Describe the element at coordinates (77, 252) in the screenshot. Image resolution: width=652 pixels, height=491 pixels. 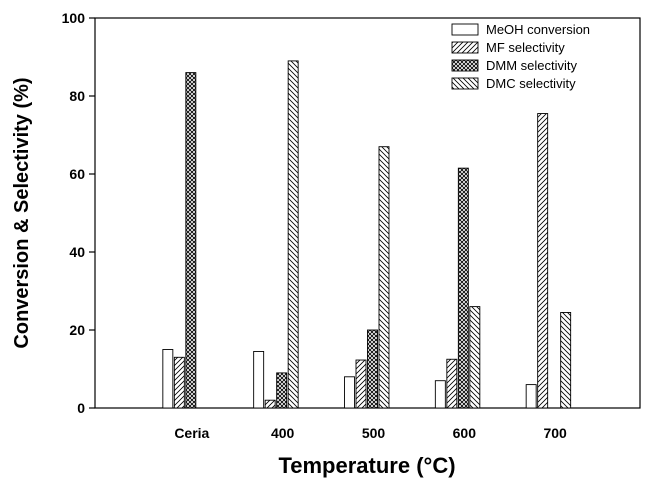
I see `y-tick-label: 40` at that location.